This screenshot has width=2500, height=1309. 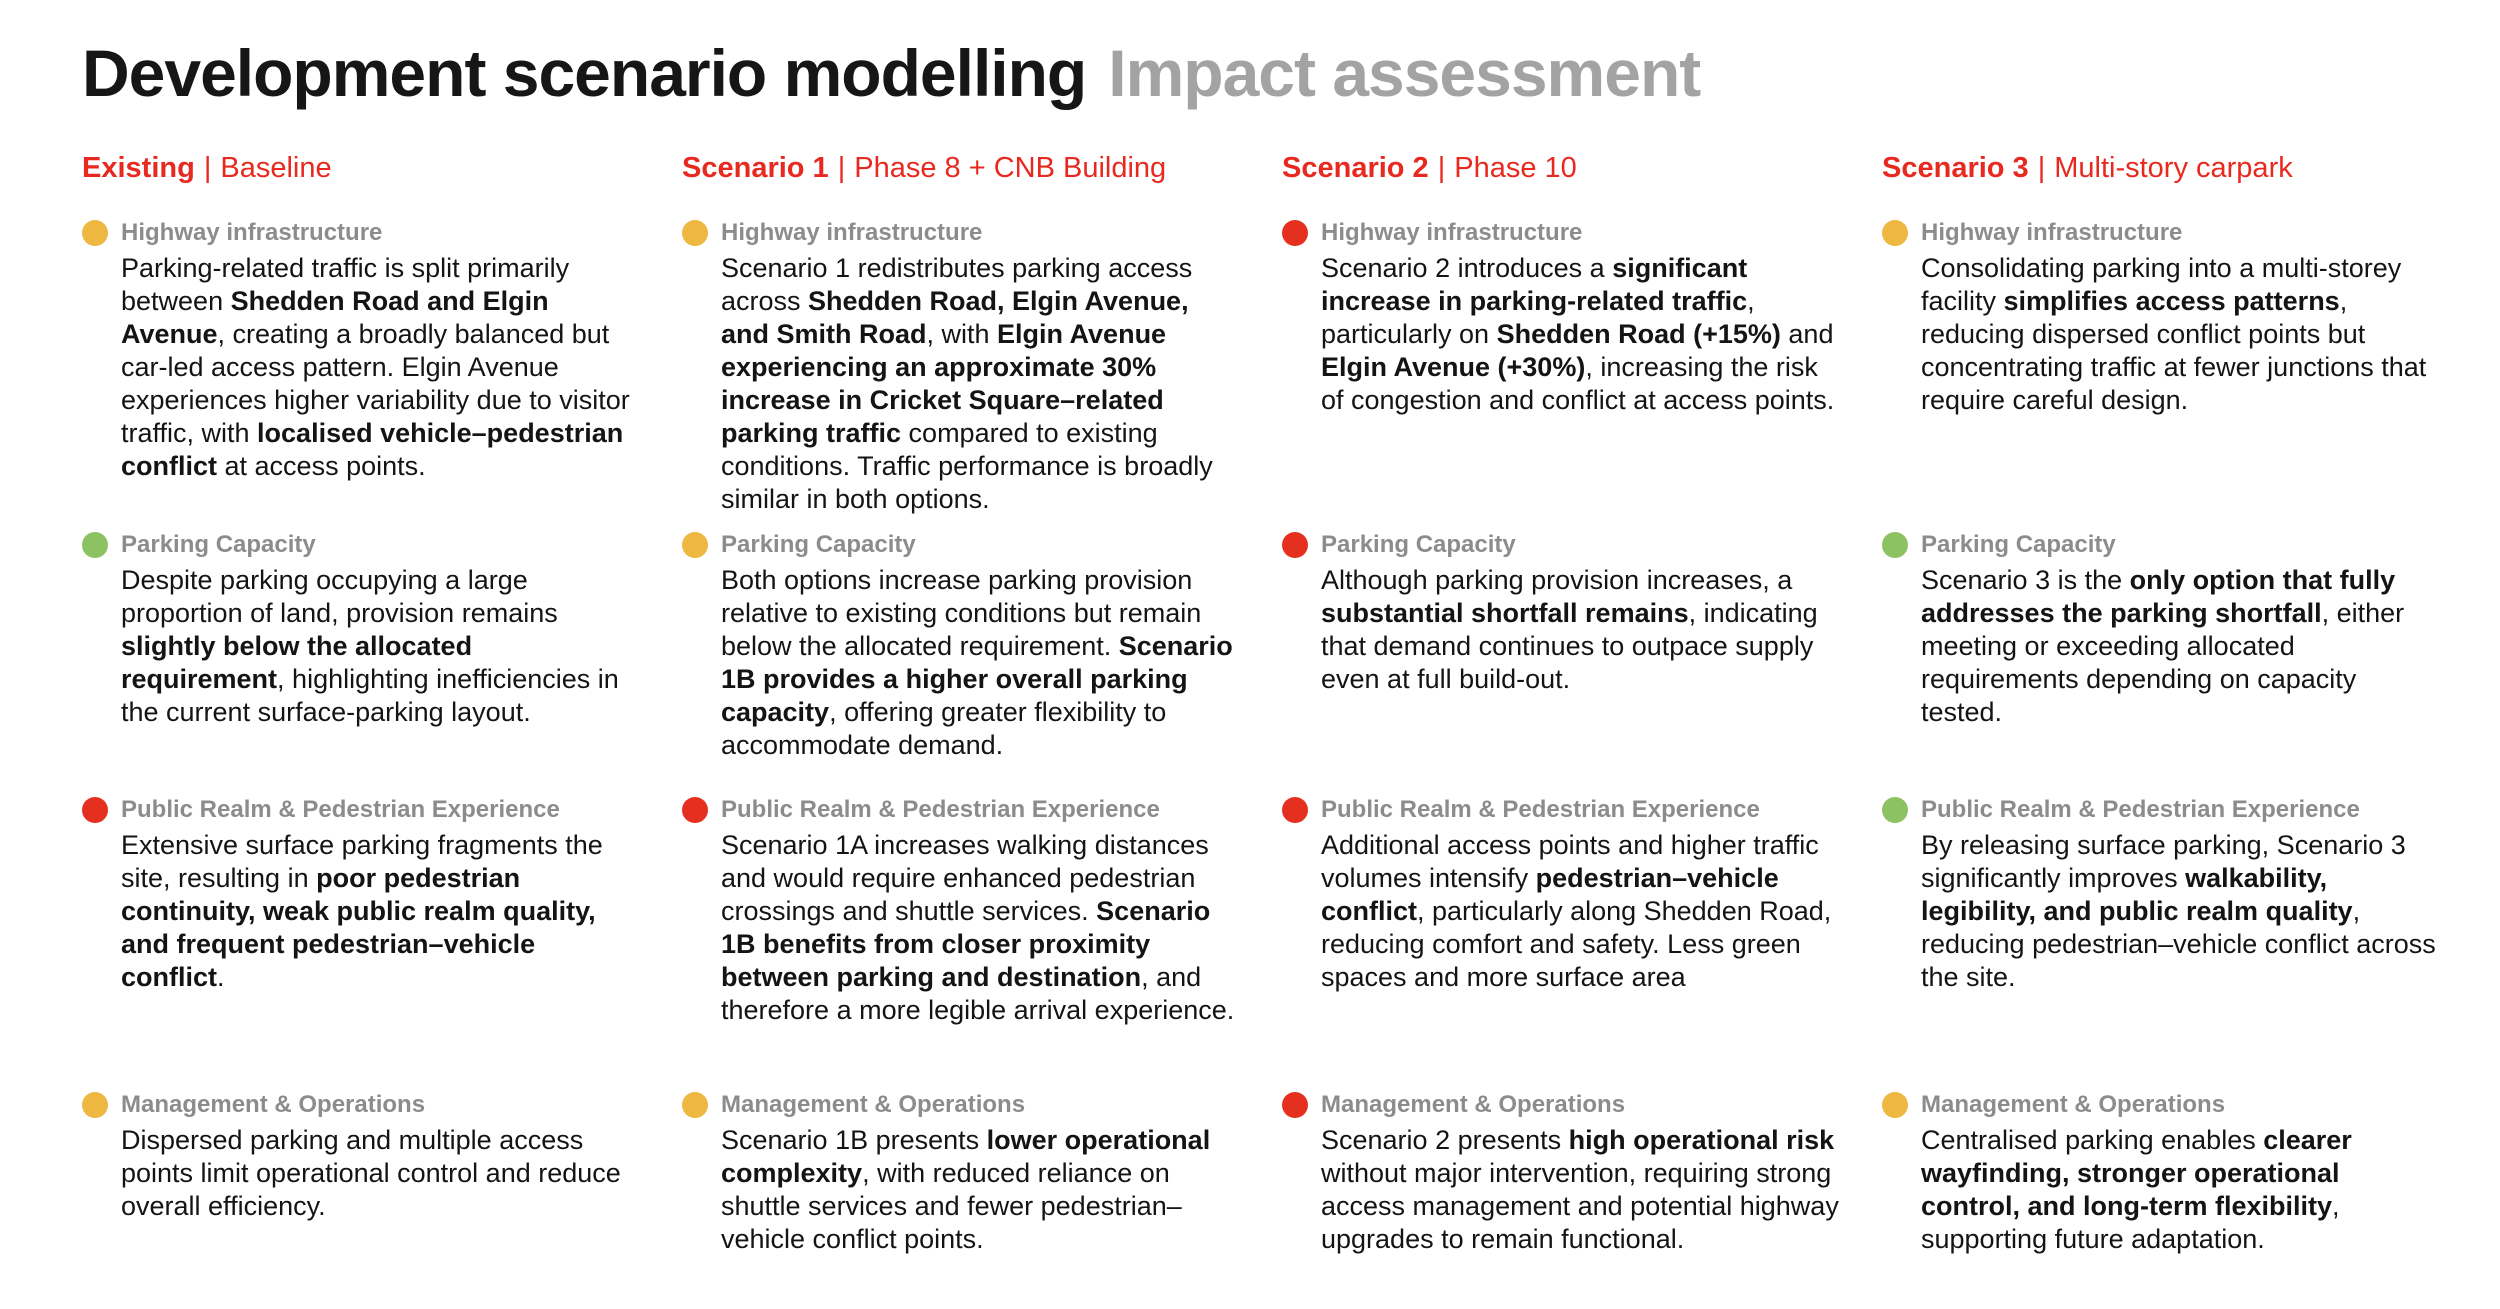 I want to click on cell-text-run: Although parking provision increases, a, so click(x=1557, y=580).